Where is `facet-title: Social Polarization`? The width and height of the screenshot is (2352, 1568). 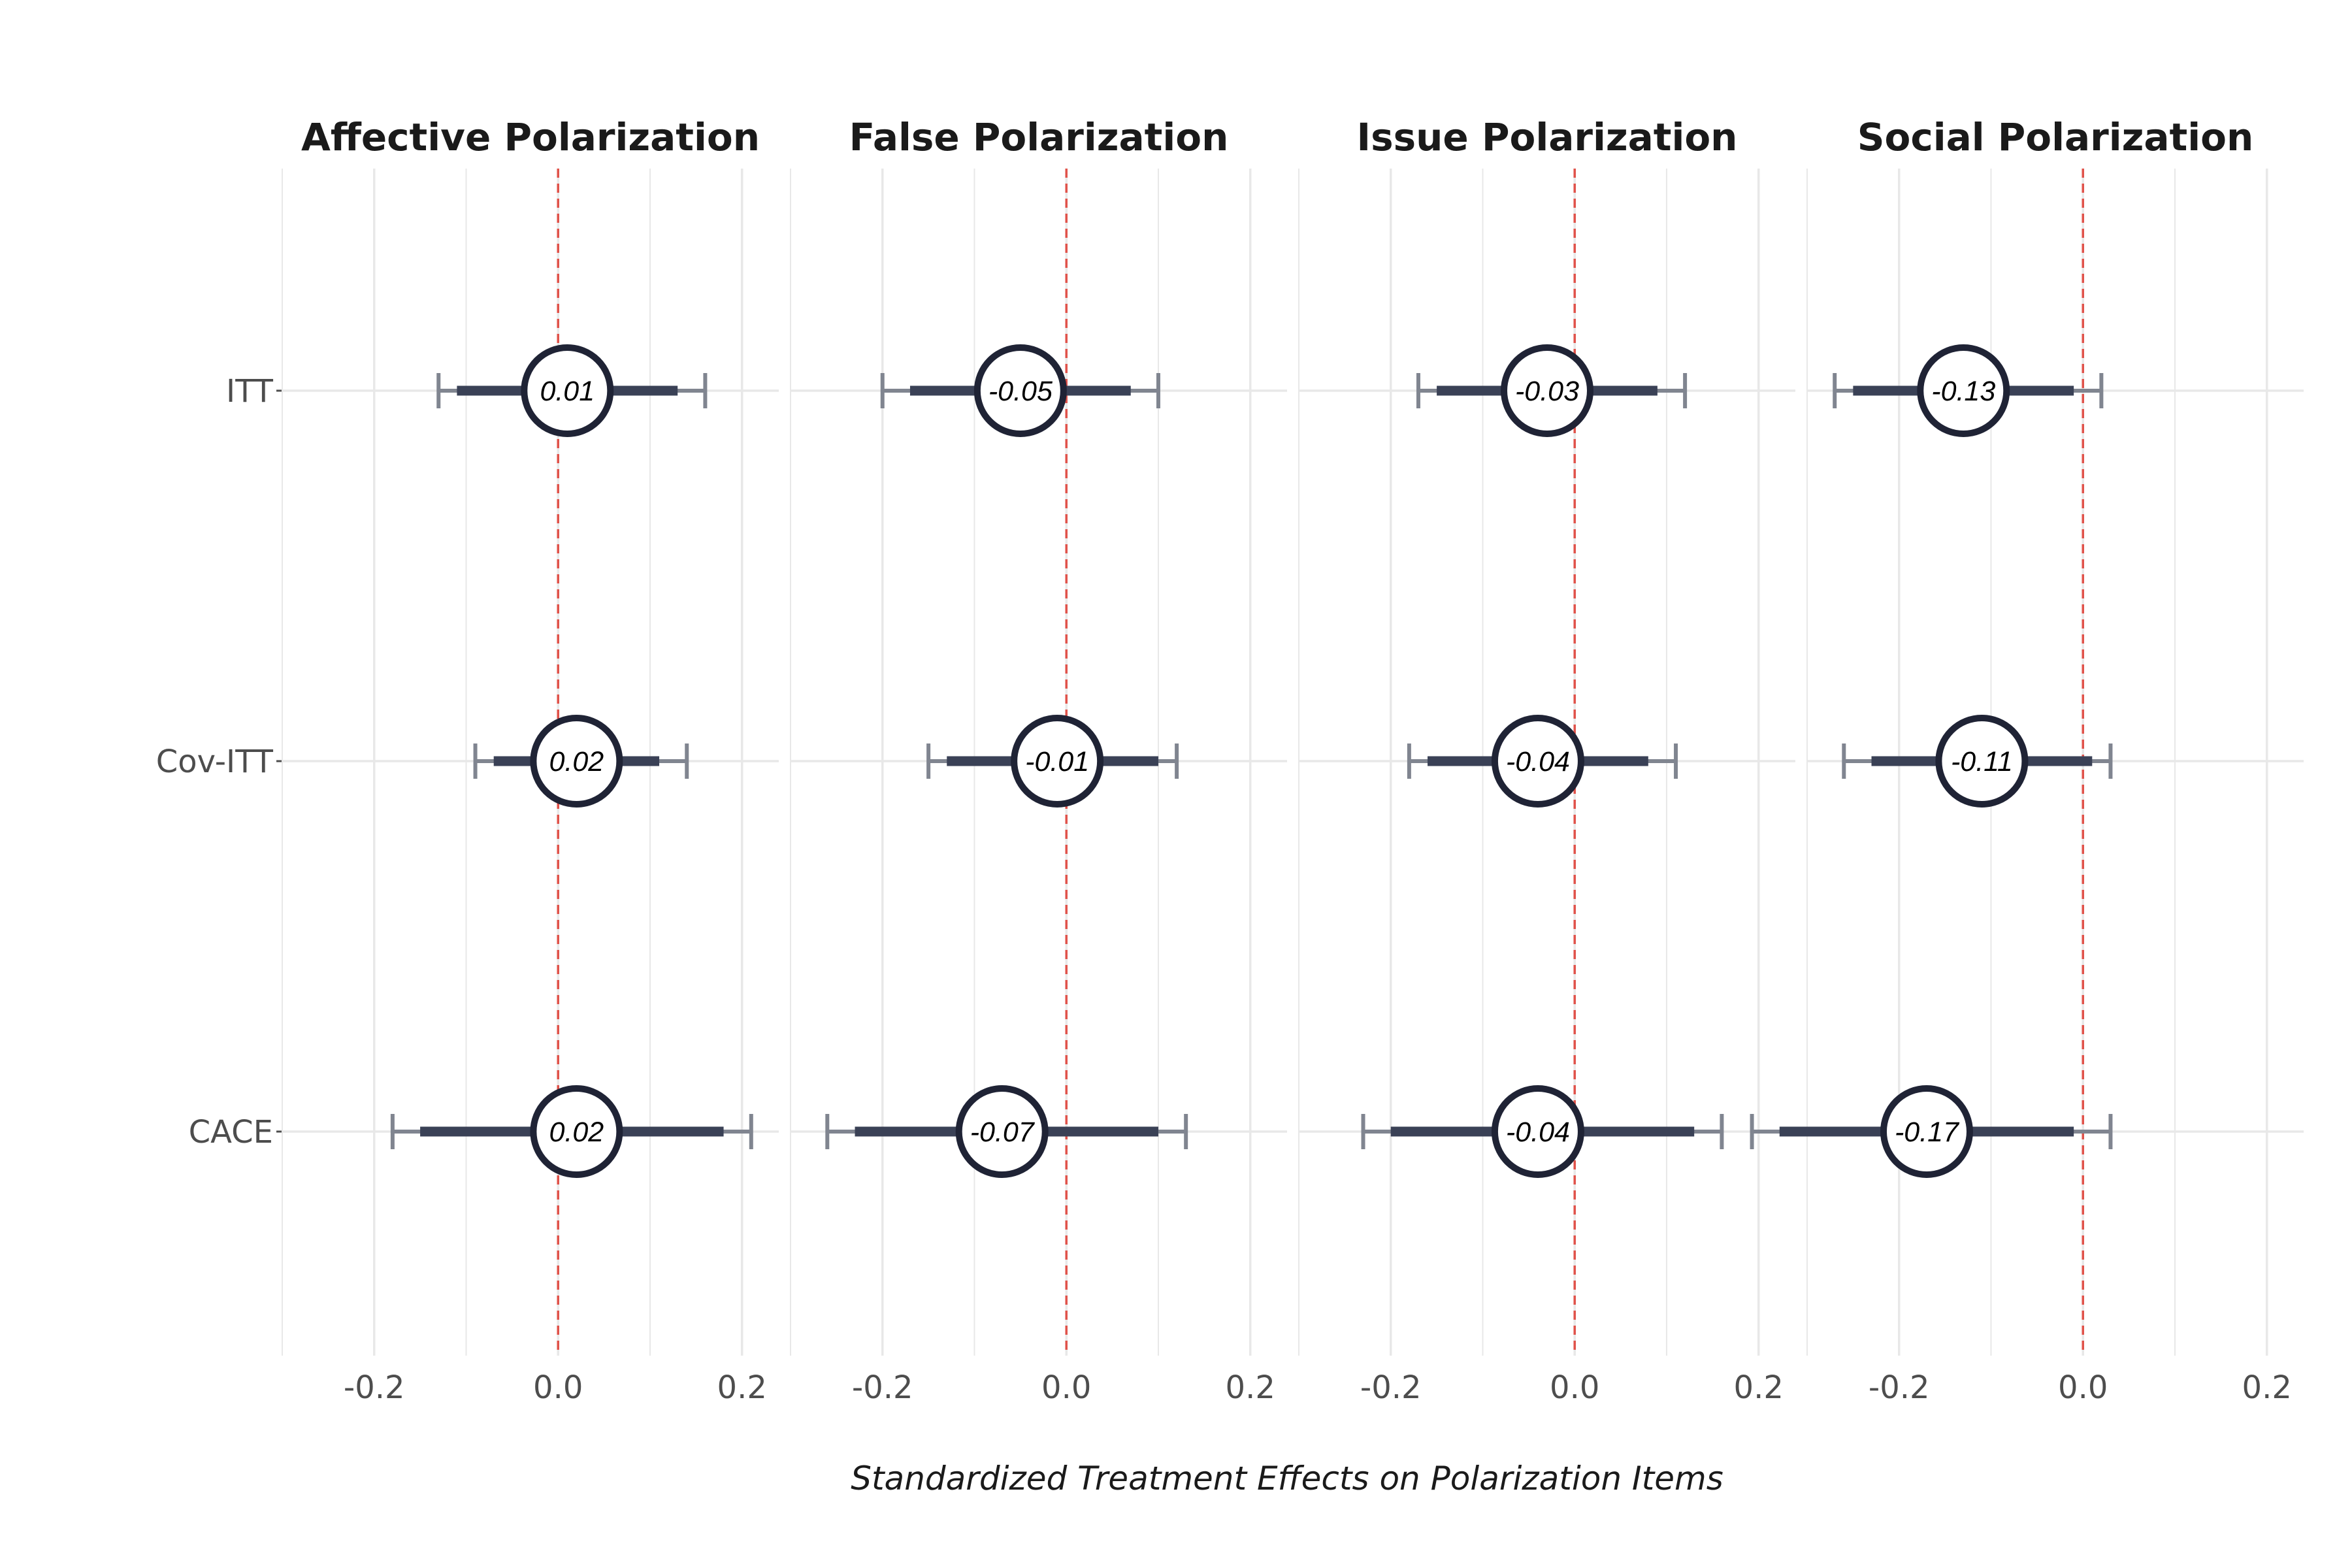
facet-title: Social Polarization is located at coordinates (2055, 137).